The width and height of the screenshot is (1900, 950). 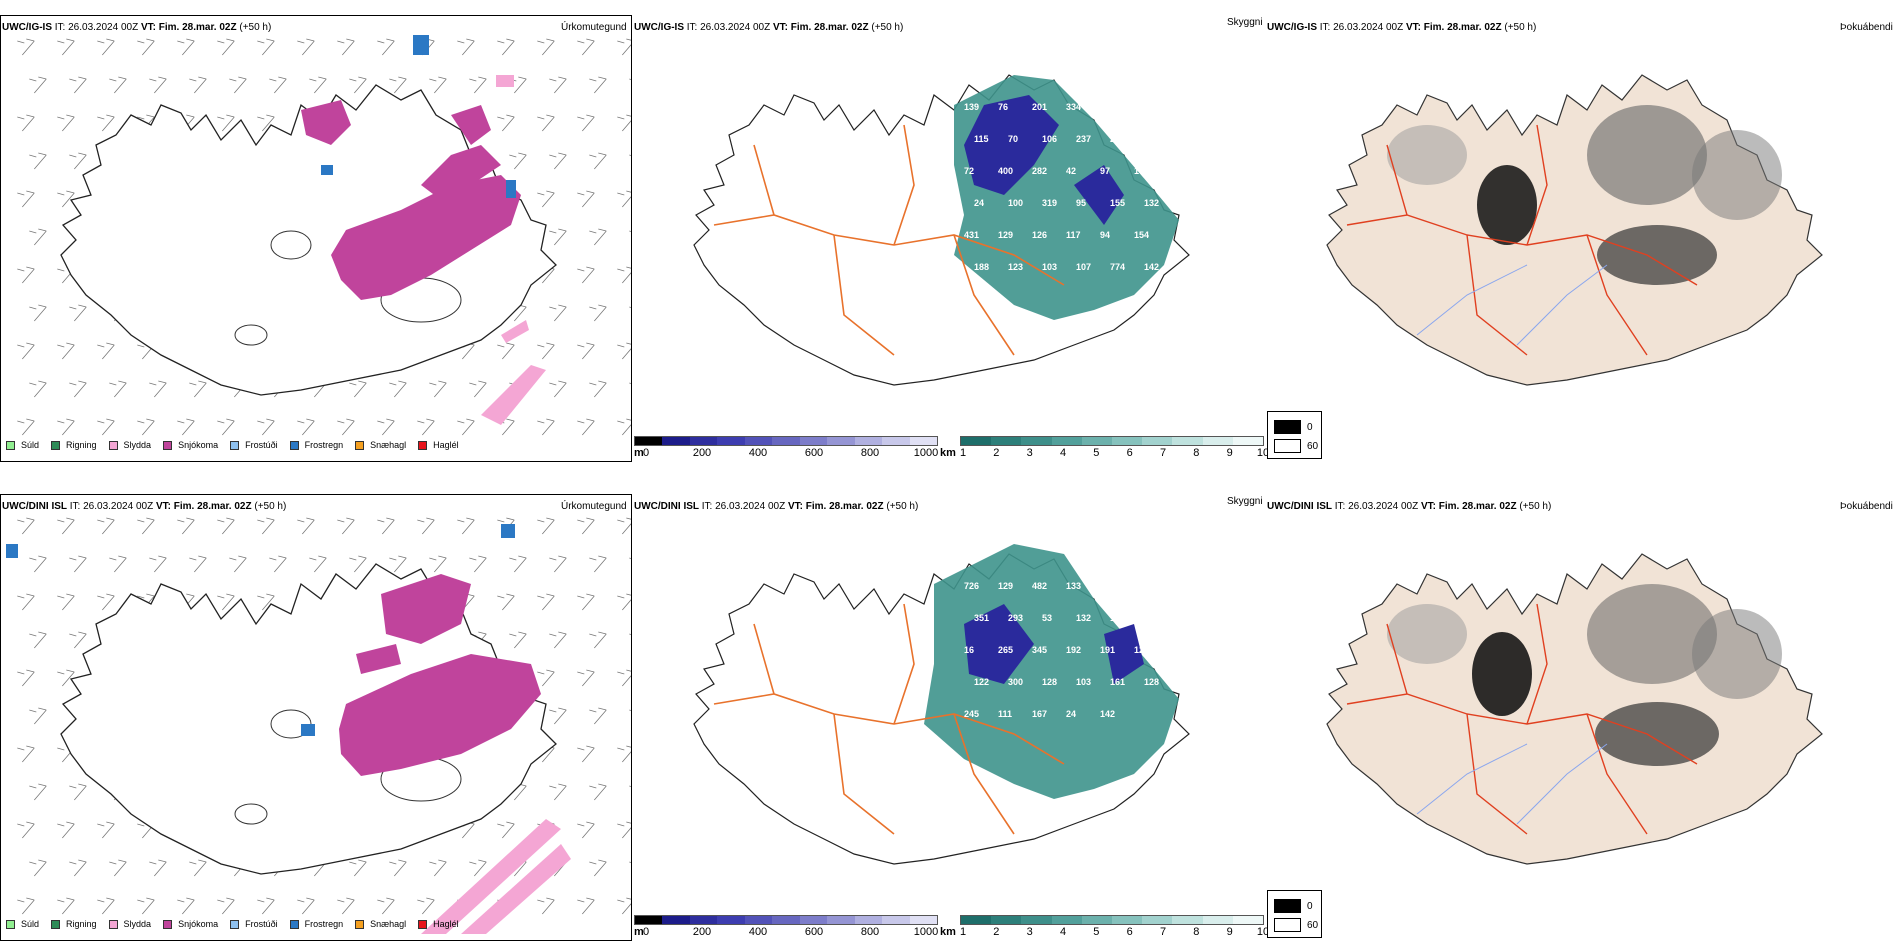 I want to click on cloud-base-value: 16, so click(x=969, y=650).